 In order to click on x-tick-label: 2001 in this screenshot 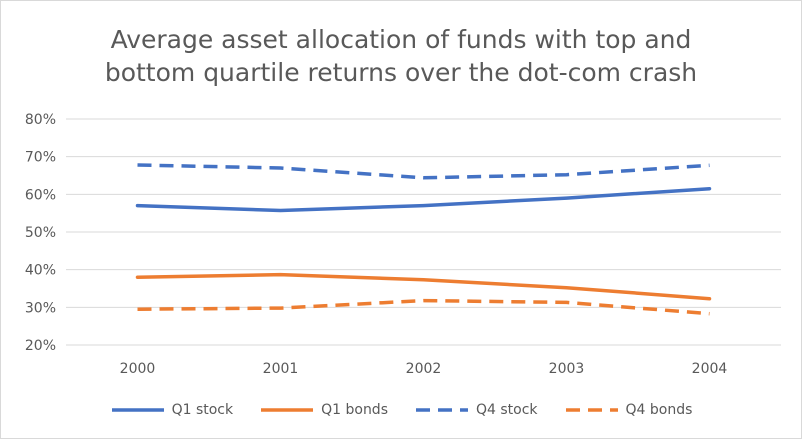, I will do `click(281, 369)`.